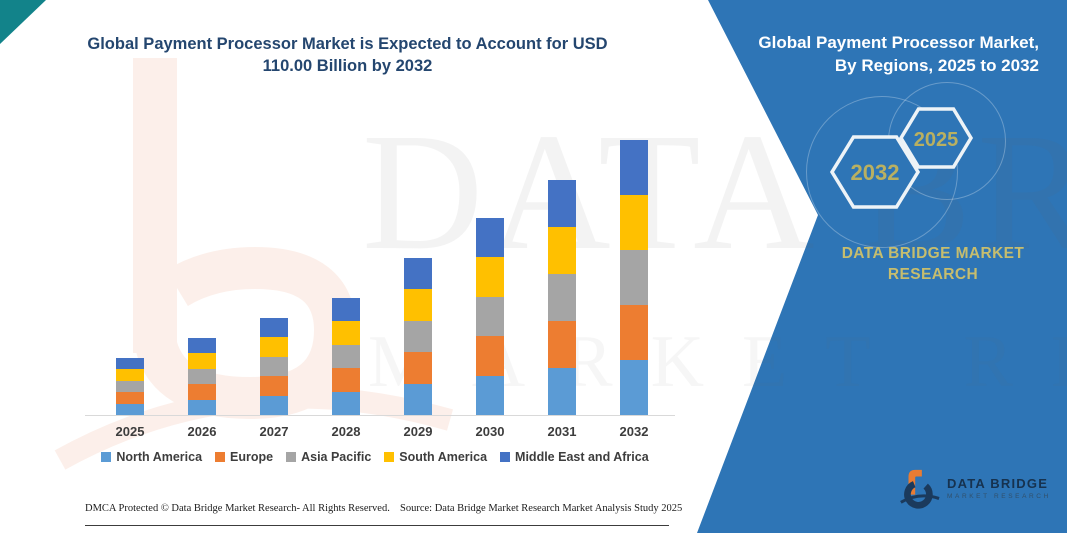 This screenshot has height=533, width=1067. I want to click on stacked-bar-2032, so click(634, 277).